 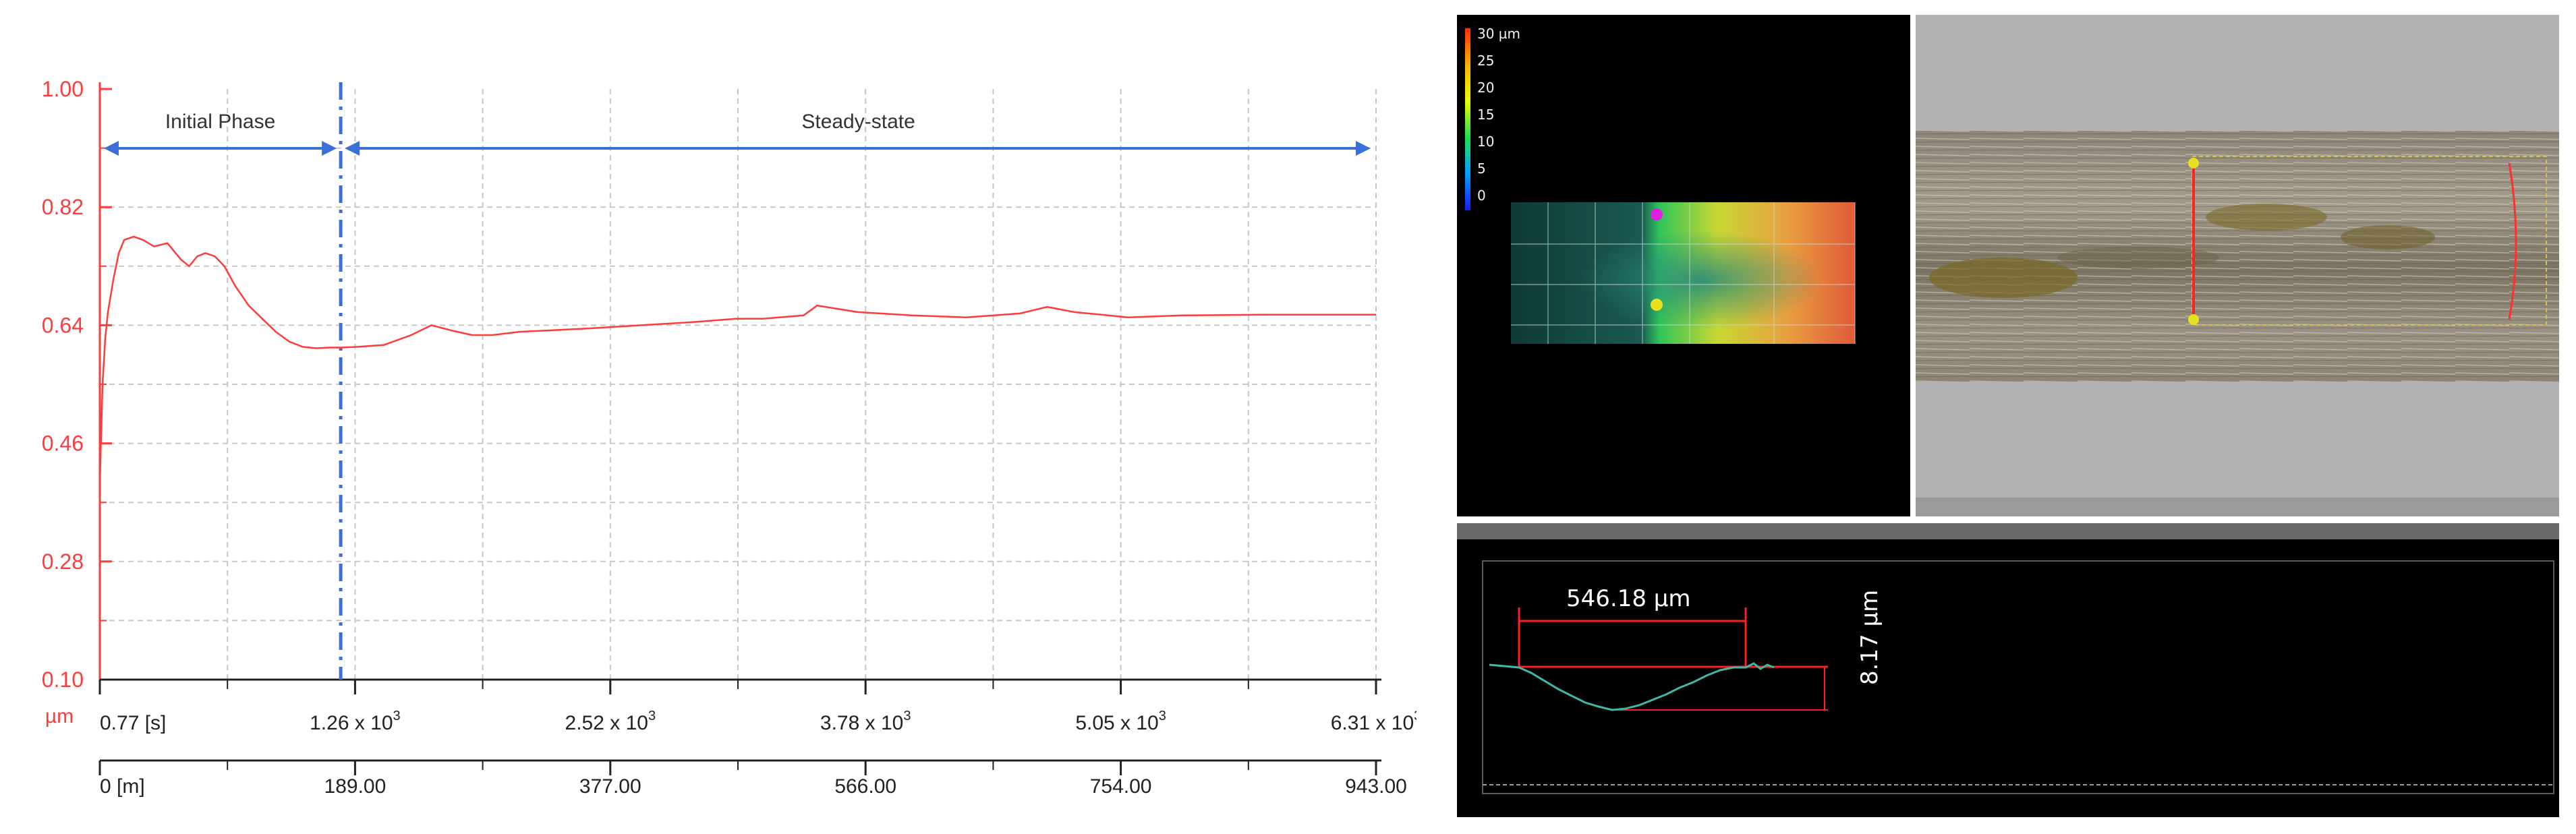 What do you see at coordinates (2512, 241) in the screenshot?
I see `profile-curve` at bounding box center [2512, 241].